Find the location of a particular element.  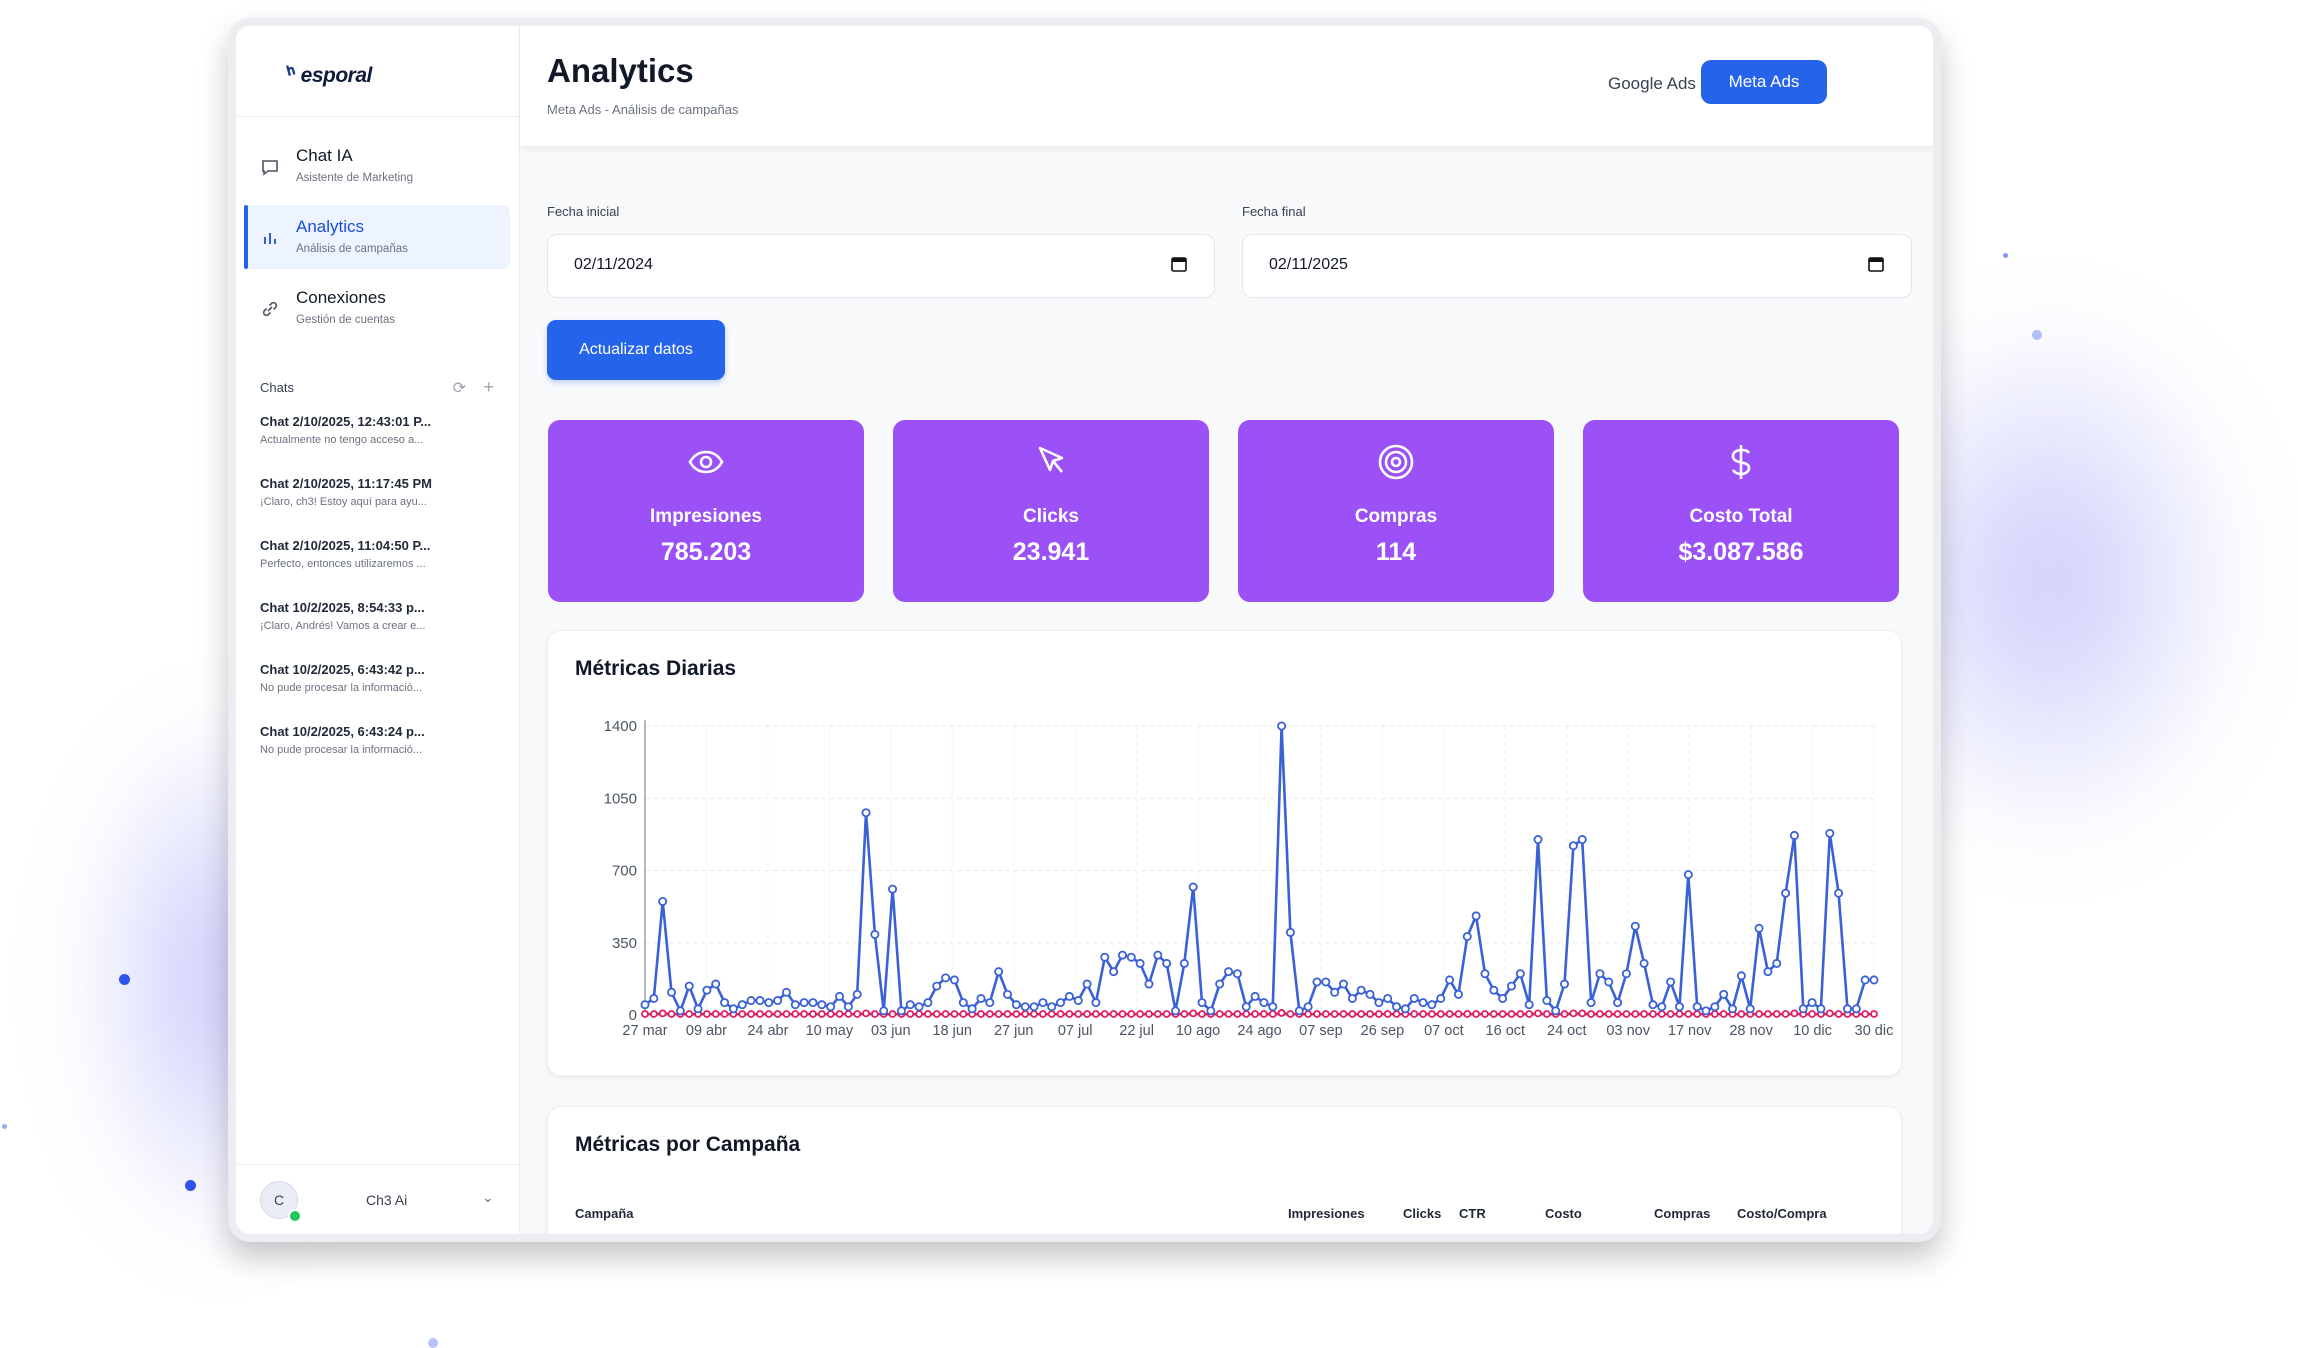

y-tick-label: 350 is located at coordinates (624, 943).